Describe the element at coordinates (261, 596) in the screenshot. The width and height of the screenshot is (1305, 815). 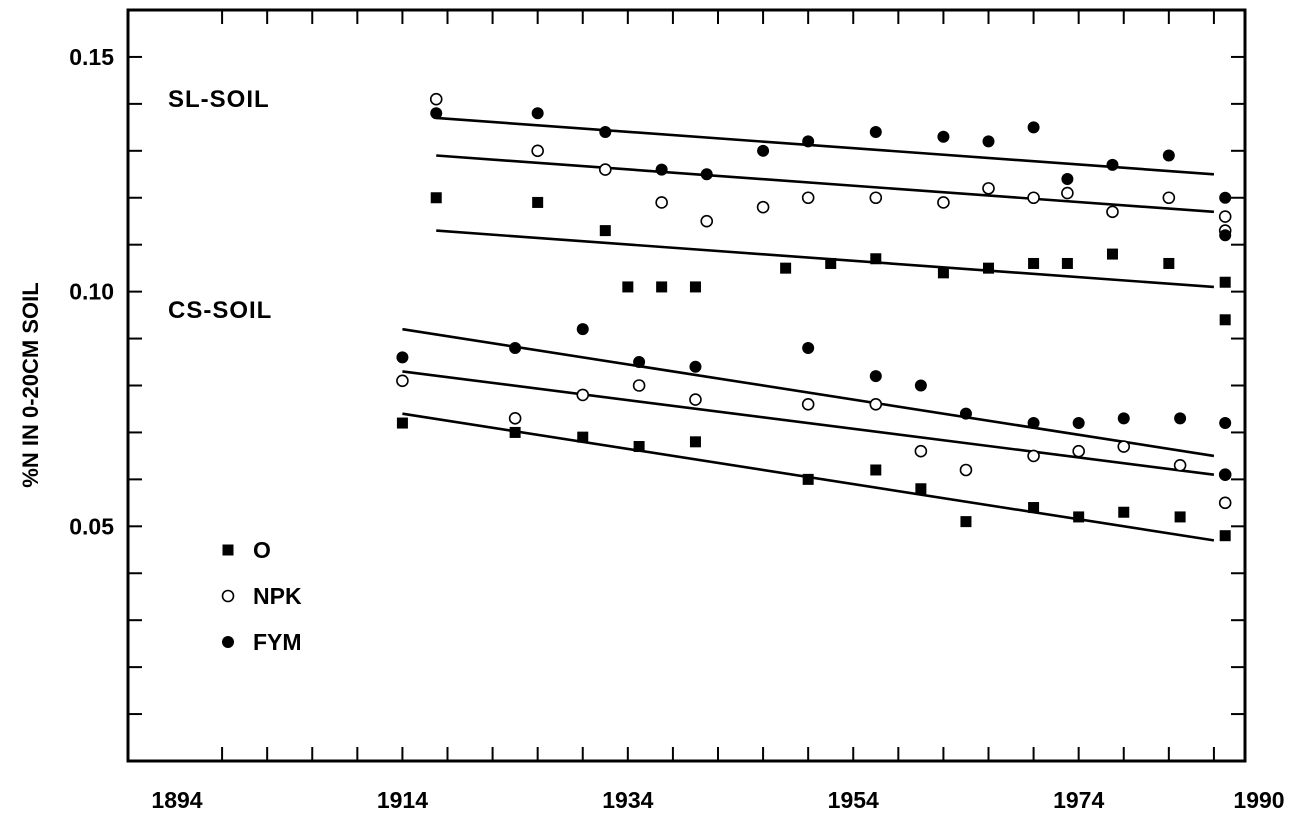
I see `legend: O NPK FYM` at that location.